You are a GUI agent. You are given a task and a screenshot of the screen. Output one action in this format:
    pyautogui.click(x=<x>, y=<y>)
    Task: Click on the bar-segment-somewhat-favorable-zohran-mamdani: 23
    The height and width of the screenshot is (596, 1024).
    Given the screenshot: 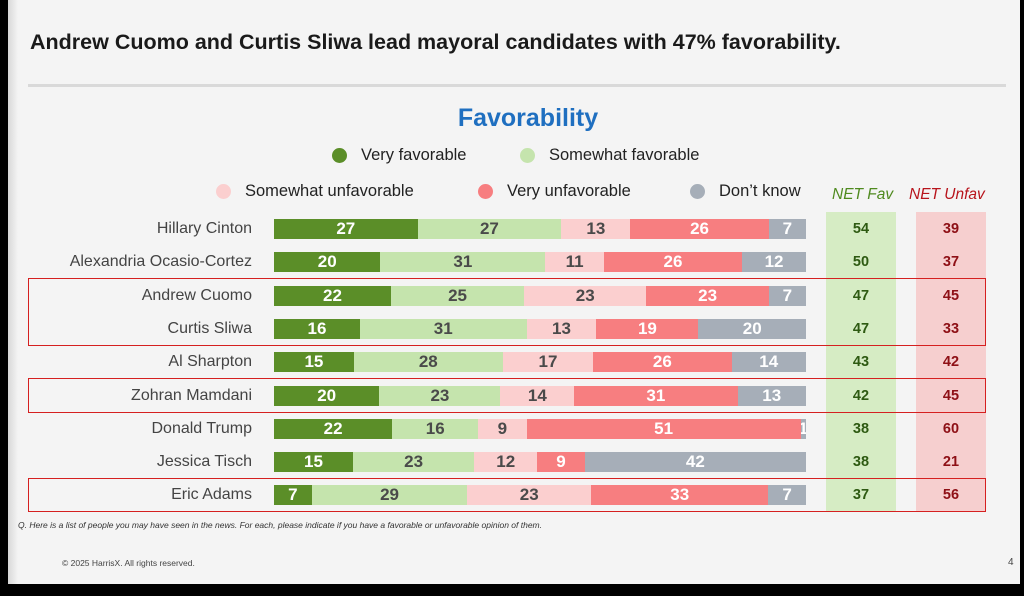 What is the action you would take?
    pyautogui.click(x=440, y=395)
    